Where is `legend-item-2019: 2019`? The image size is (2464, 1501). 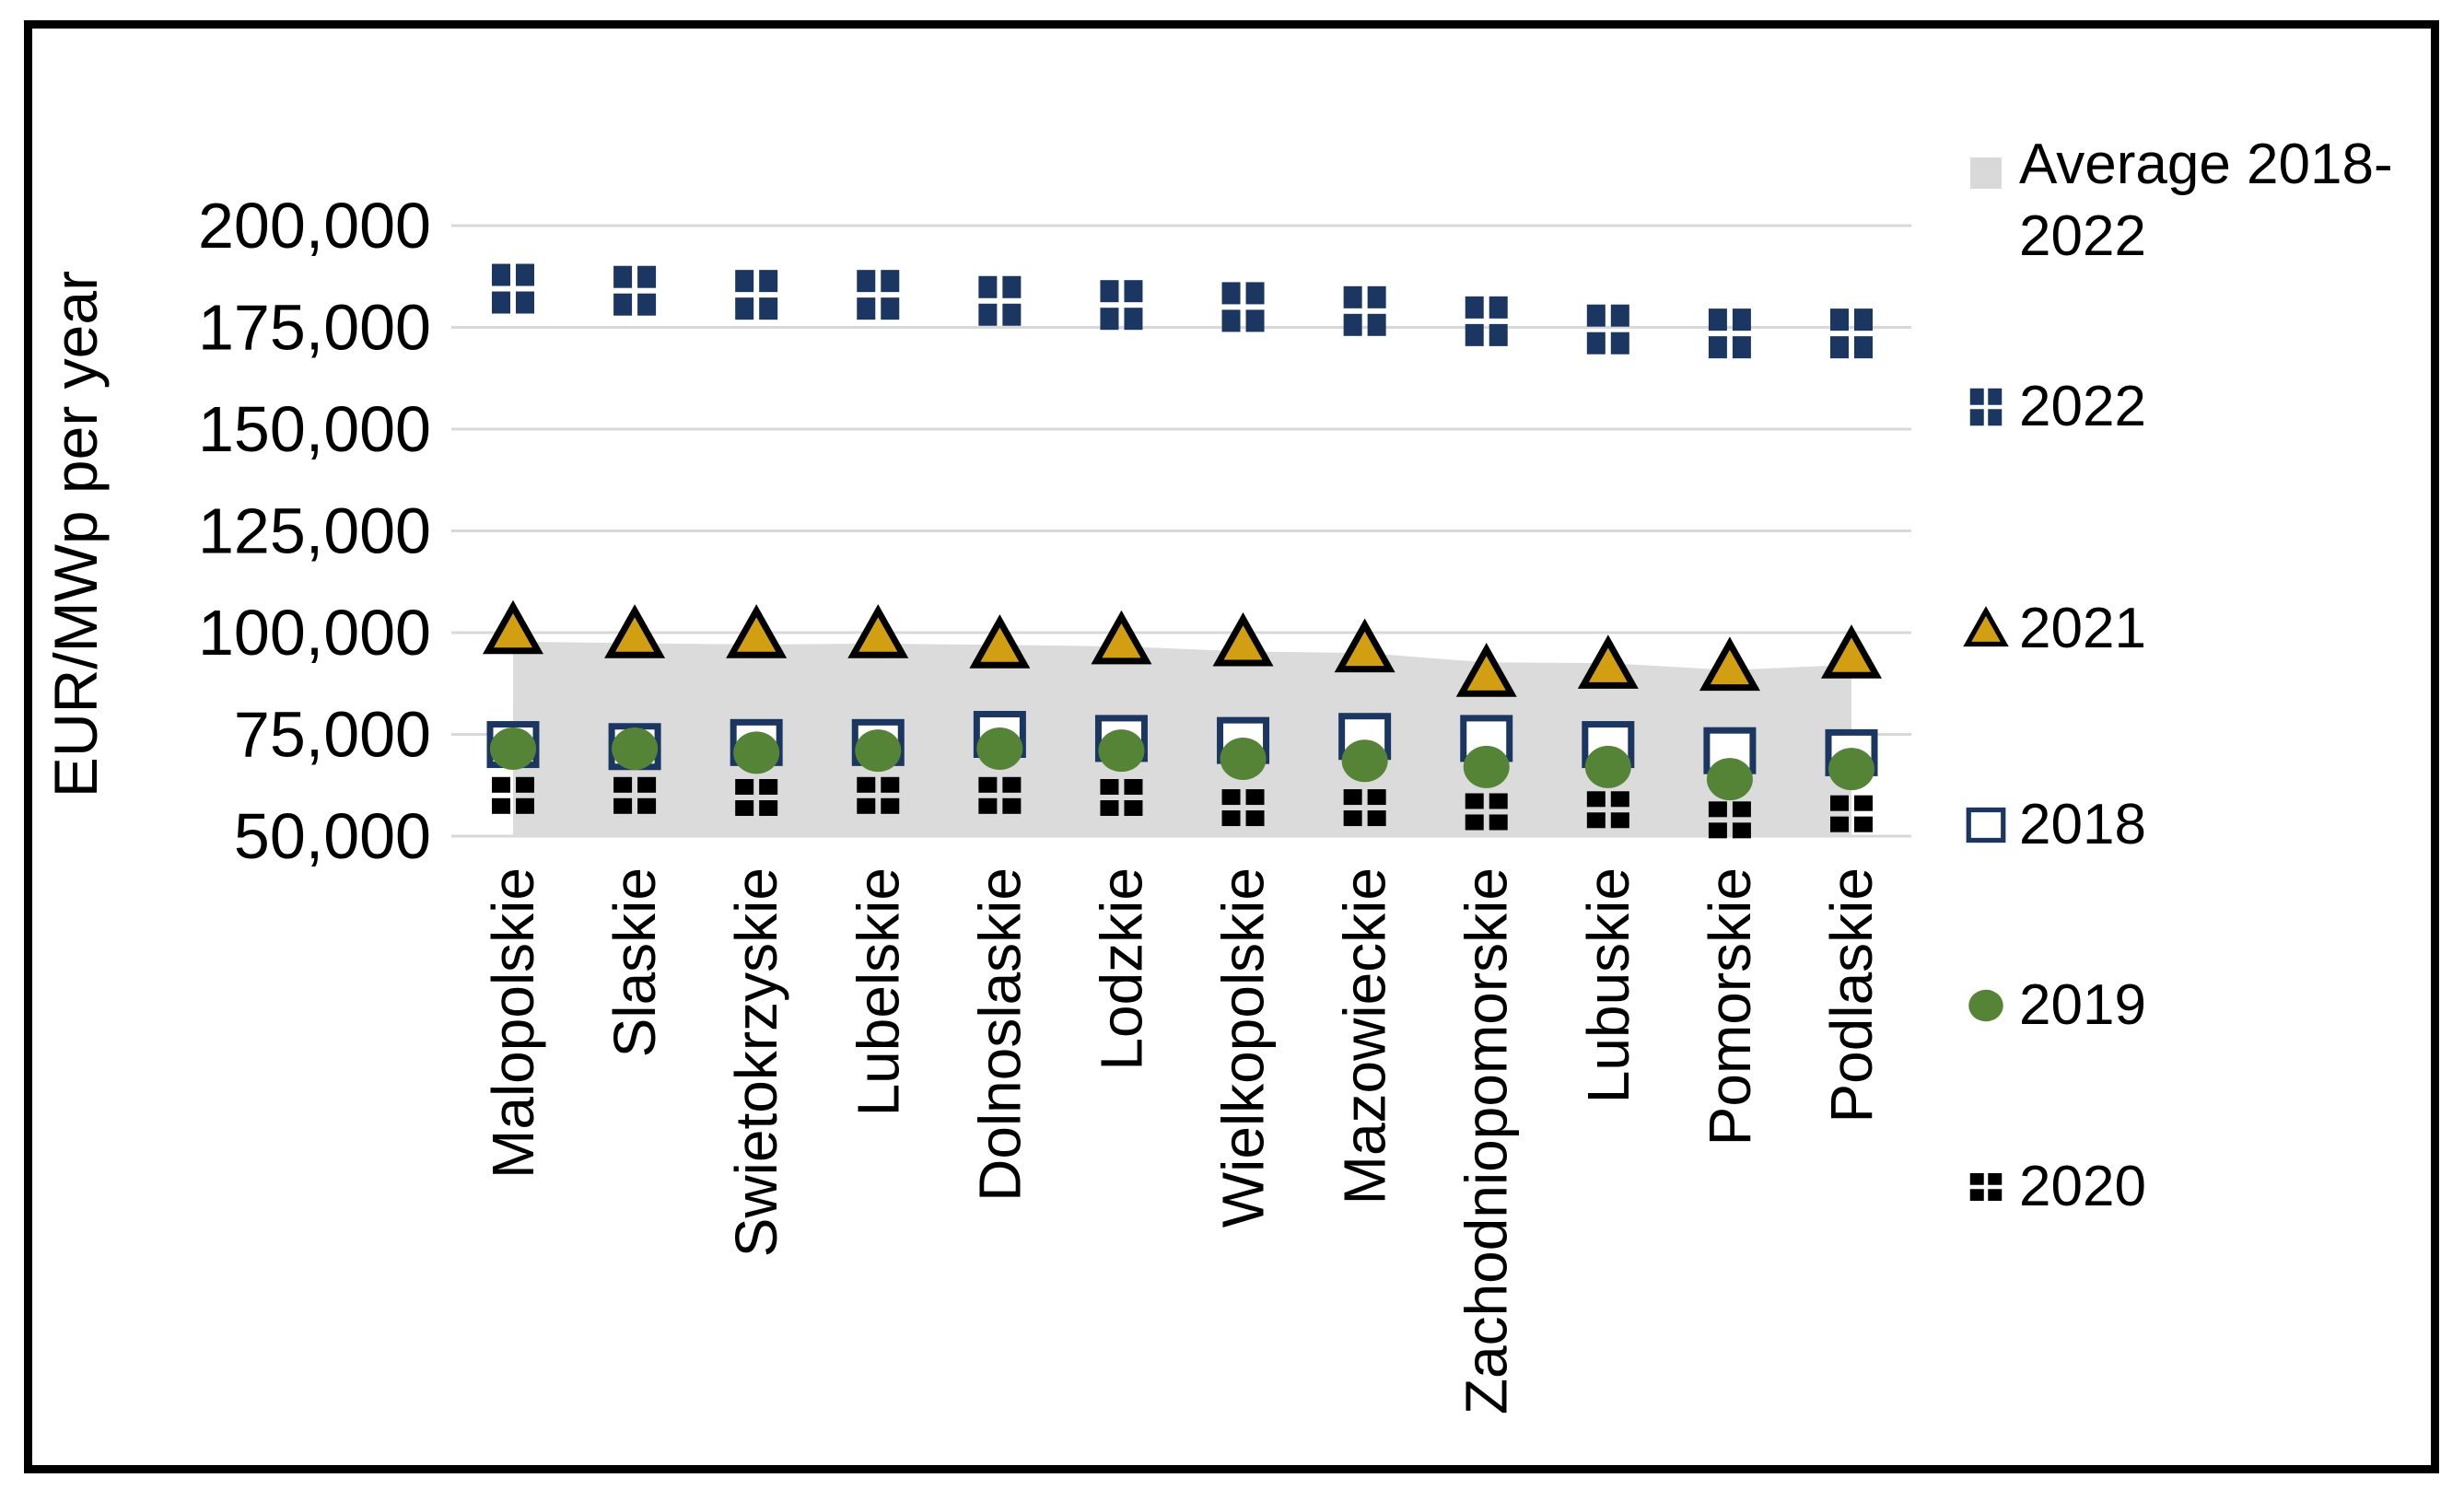
legend-item-2019: 2019 is located at coordinates (2054, 1006).